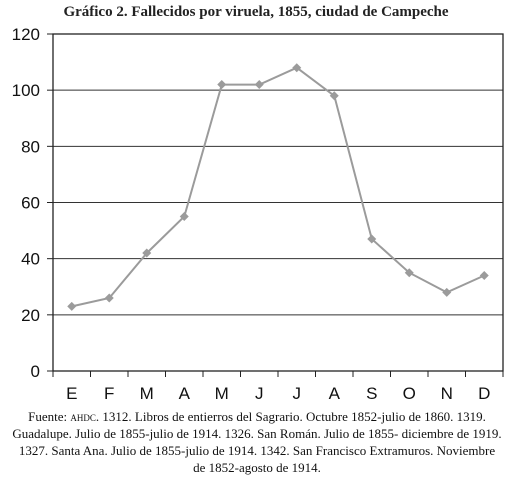 Image resolution: width=512 pixels, height=483 pixels. What do you see at coordinates (26, 90) in the screenshot?
I see `y-tick-label: 100` at bounding box center [26, 90].